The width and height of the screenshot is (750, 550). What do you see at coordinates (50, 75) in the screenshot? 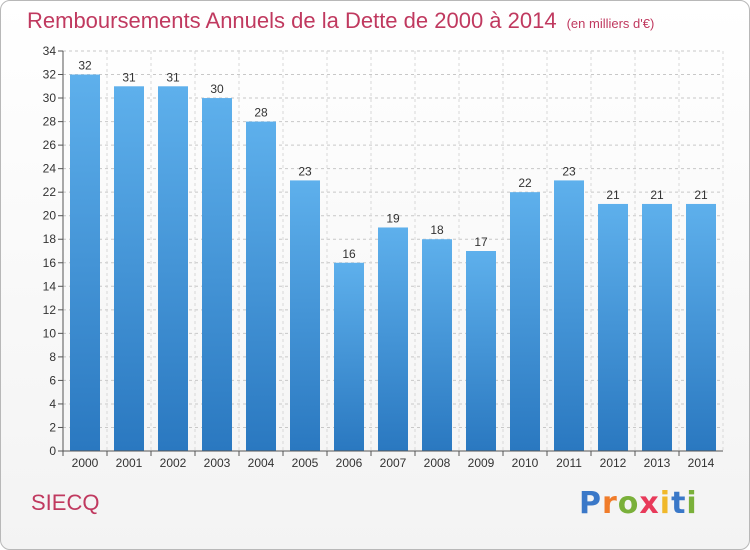
I see `y-tick-label-32: 32` at bounding box center [50, 75].